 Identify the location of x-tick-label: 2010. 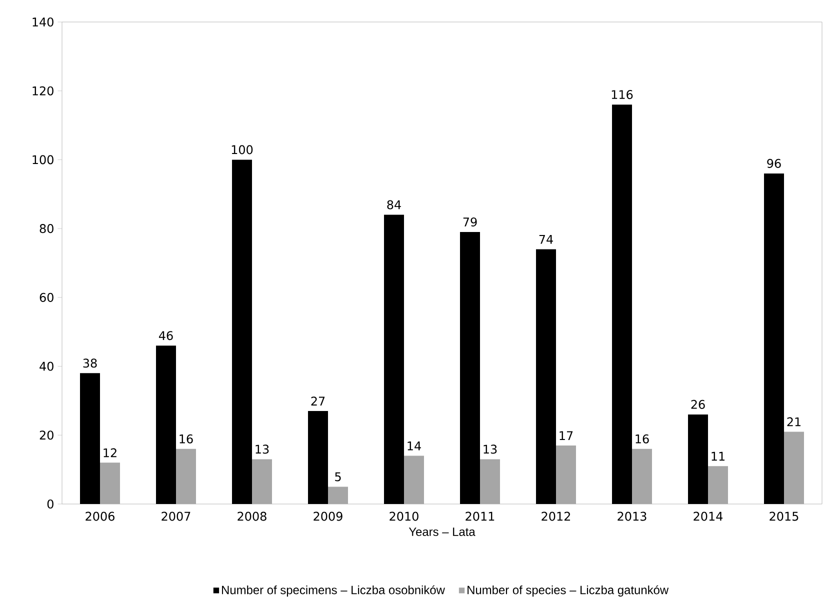
(404, 516).